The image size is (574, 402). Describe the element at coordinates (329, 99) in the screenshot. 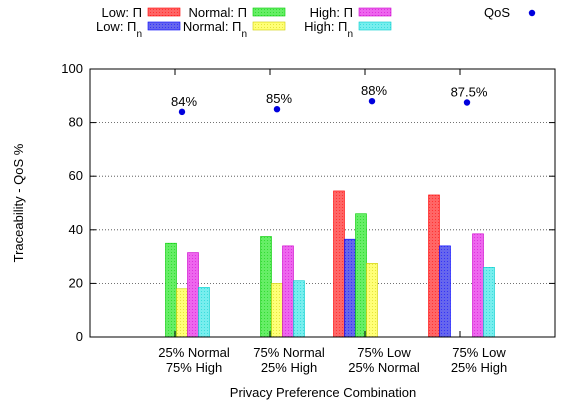

I see `qos-points: 84% 85% 88% 87.5%` at that location.